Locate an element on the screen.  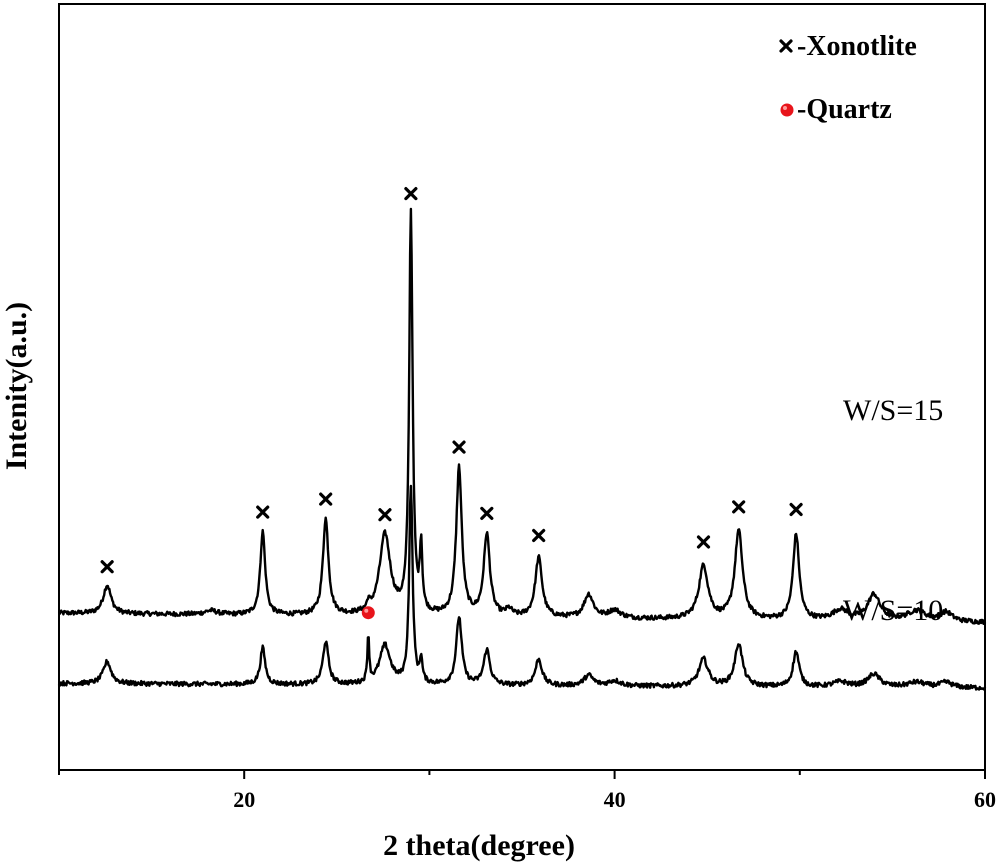
x-axis-ticks is located at coordinates (522, 774).